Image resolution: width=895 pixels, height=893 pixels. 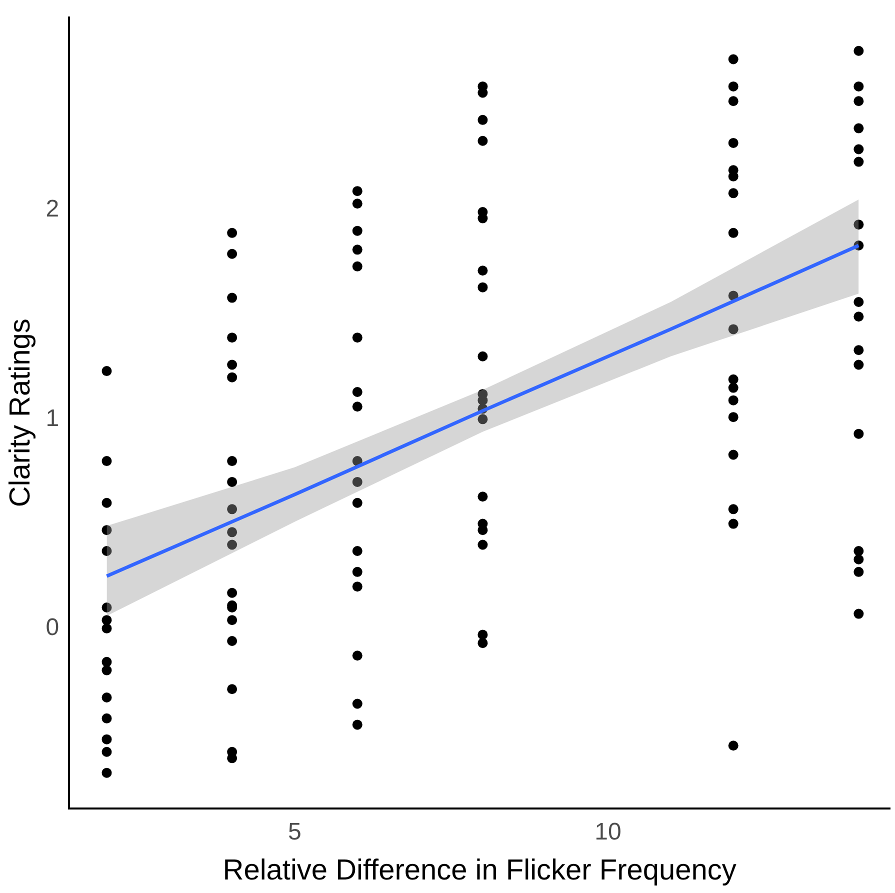 I want to click on y-tick-label: 0, so click(x=53, y=628).